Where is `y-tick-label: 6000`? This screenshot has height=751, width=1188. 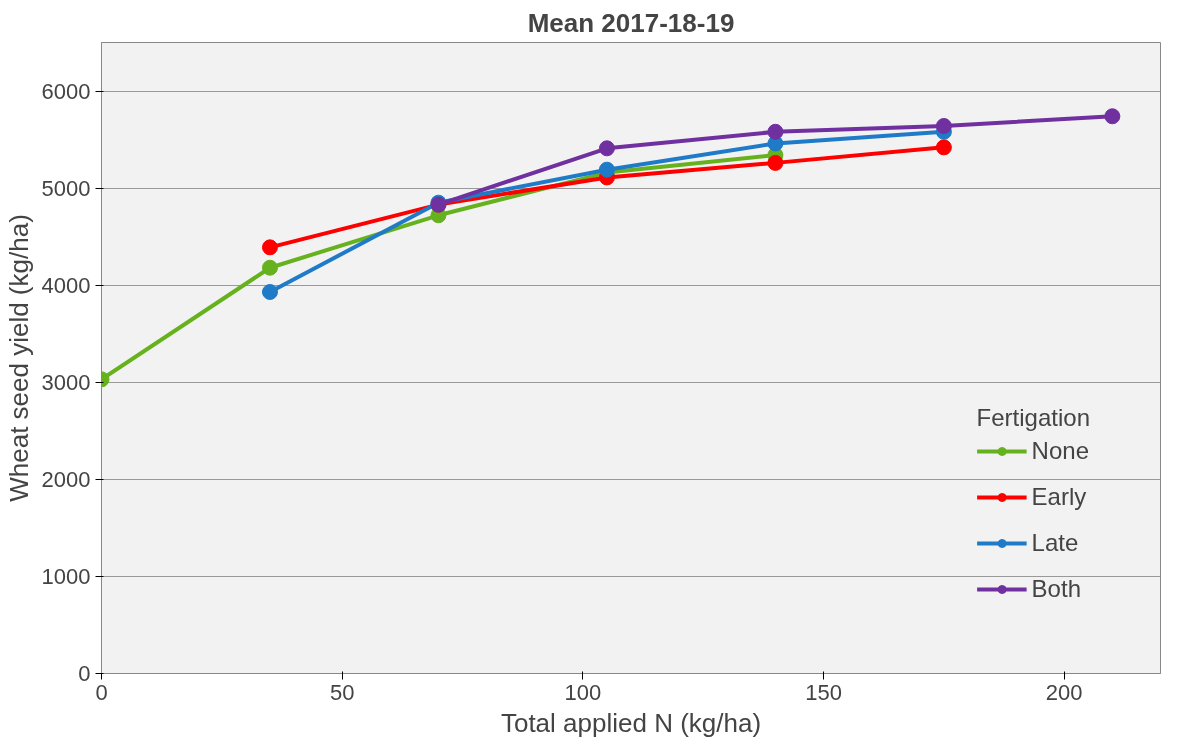 y-tick-label: 6000 is located at coordinates (66, 91).